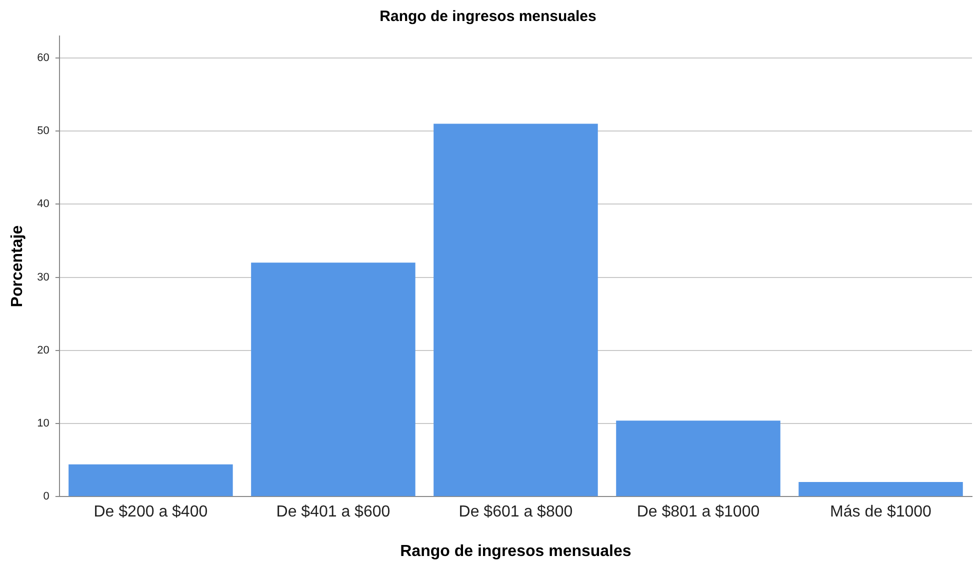 The height and width of the screenshot is (569, 974). I want to click on y-tick-label: 30, so click(43, 277).